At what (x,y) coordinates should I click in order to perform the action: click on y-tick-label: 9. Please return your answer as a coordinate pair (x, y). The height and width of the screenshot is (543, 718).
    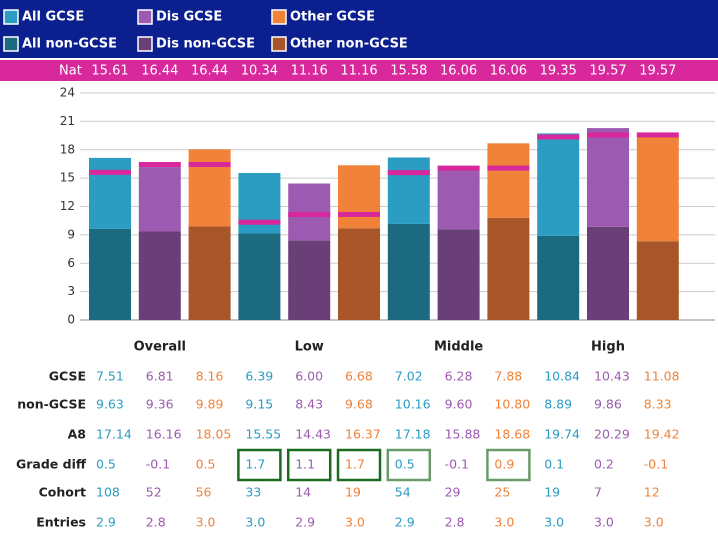
    Looking at the image, I should click on (71, 234).